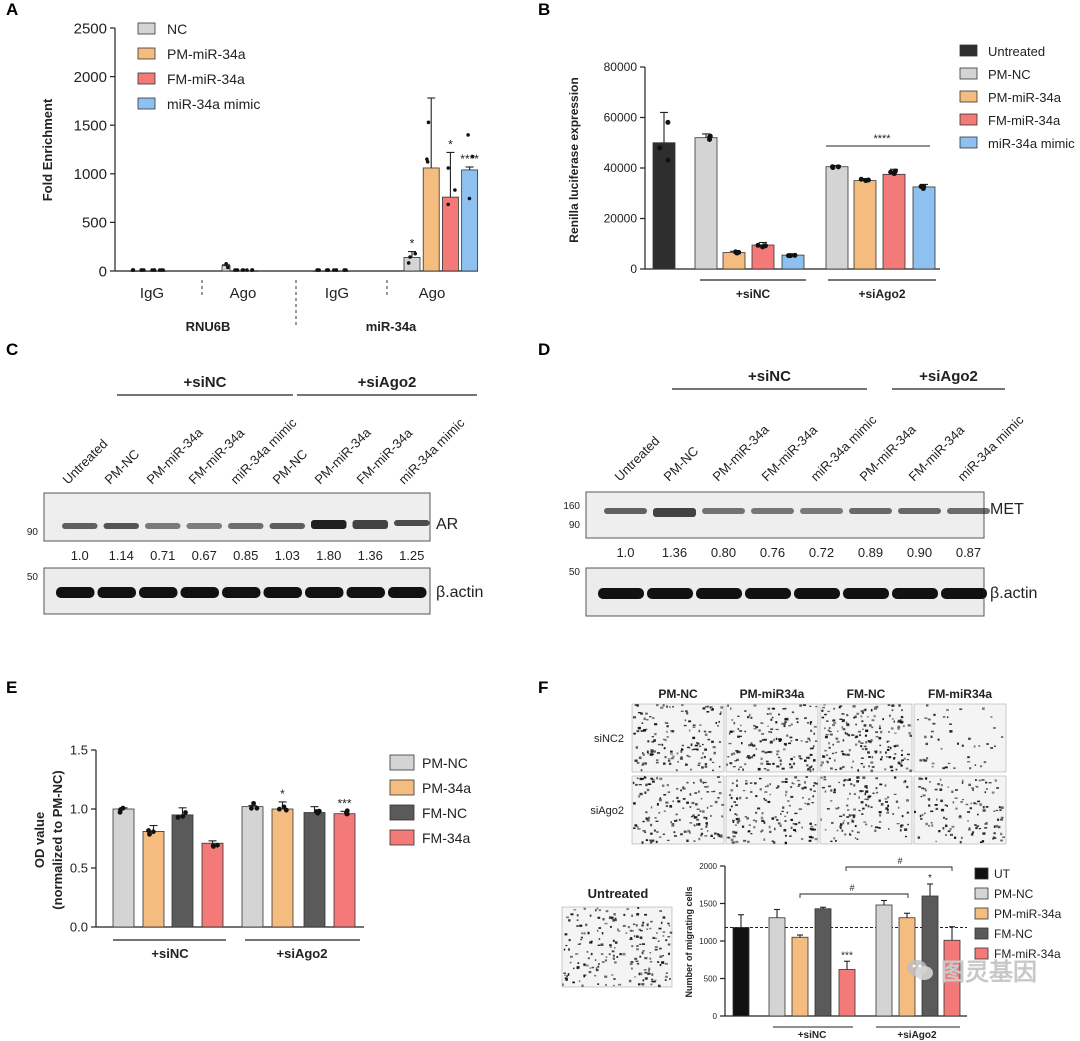 The width and height of the screenshot is (1080, 1041). I want to click on b-data-point, so click(737, 253).